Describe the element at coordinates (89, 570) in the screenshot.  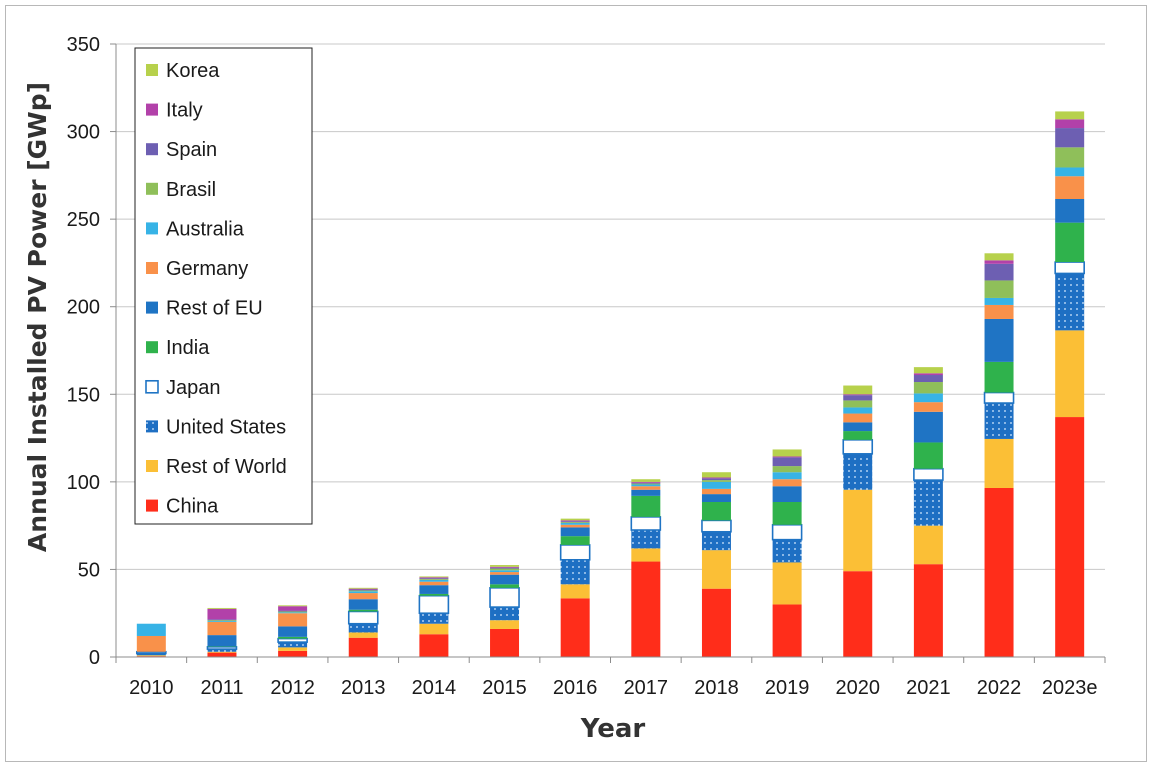
I see `y-tick-label: 50` at that location.